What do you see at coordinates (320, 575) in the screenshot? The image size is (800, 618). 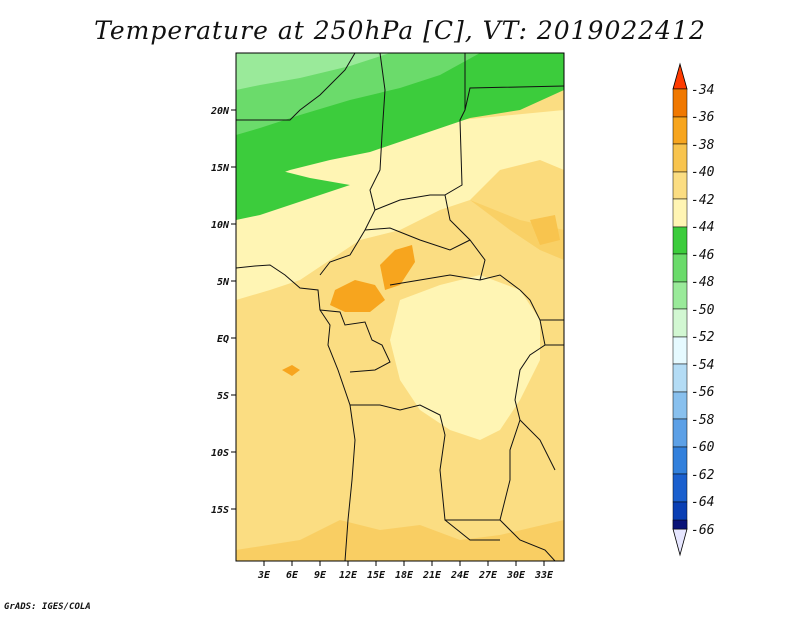 I see `lon-label-9e: 9E` at bounding box center [320, 575].